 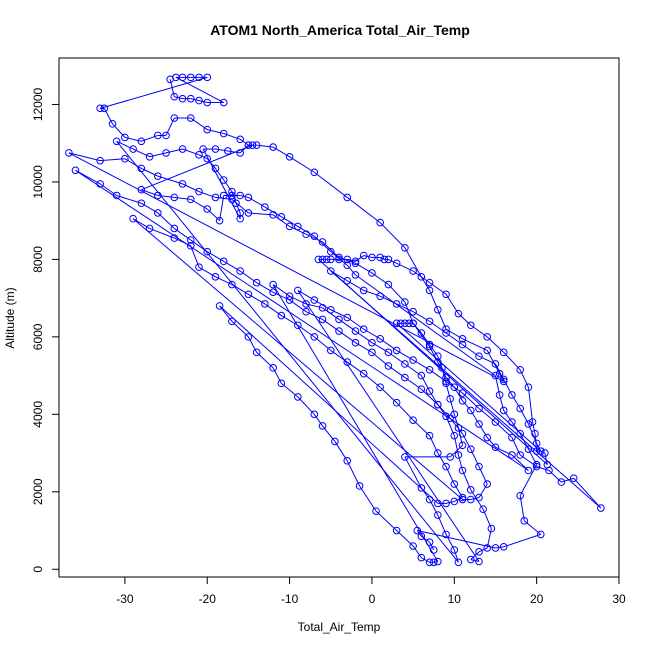 I want to click on y-tick-label: 8000, so click(x=38, y=259).